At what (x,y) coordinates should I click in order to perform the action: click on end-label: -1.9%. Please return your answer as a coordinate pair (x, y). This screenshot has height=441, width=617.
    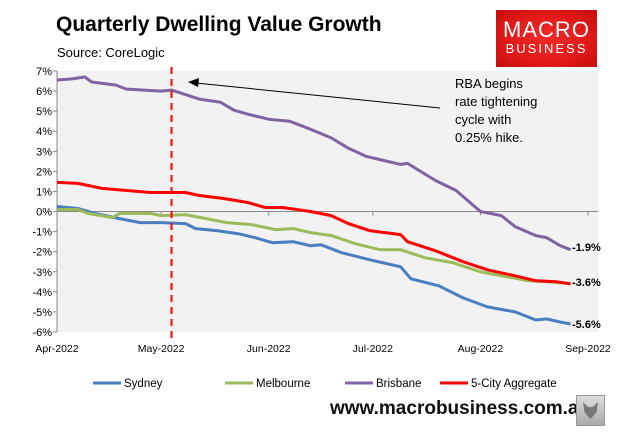
    Looking at the image, I should click on (586, 248).